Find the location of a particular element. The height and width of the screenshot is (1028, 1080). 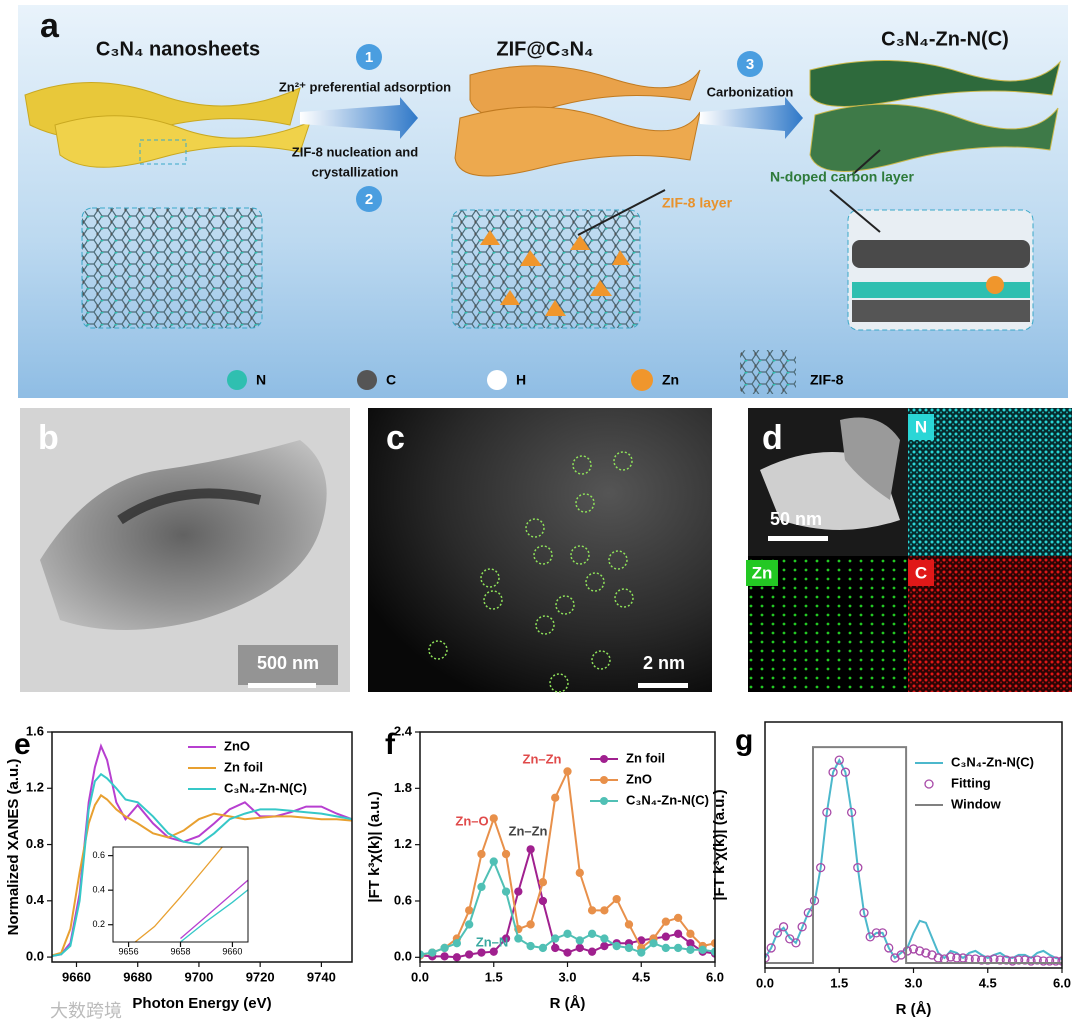

x-tick-label: 4.5 is located at coordinates (988, 982).